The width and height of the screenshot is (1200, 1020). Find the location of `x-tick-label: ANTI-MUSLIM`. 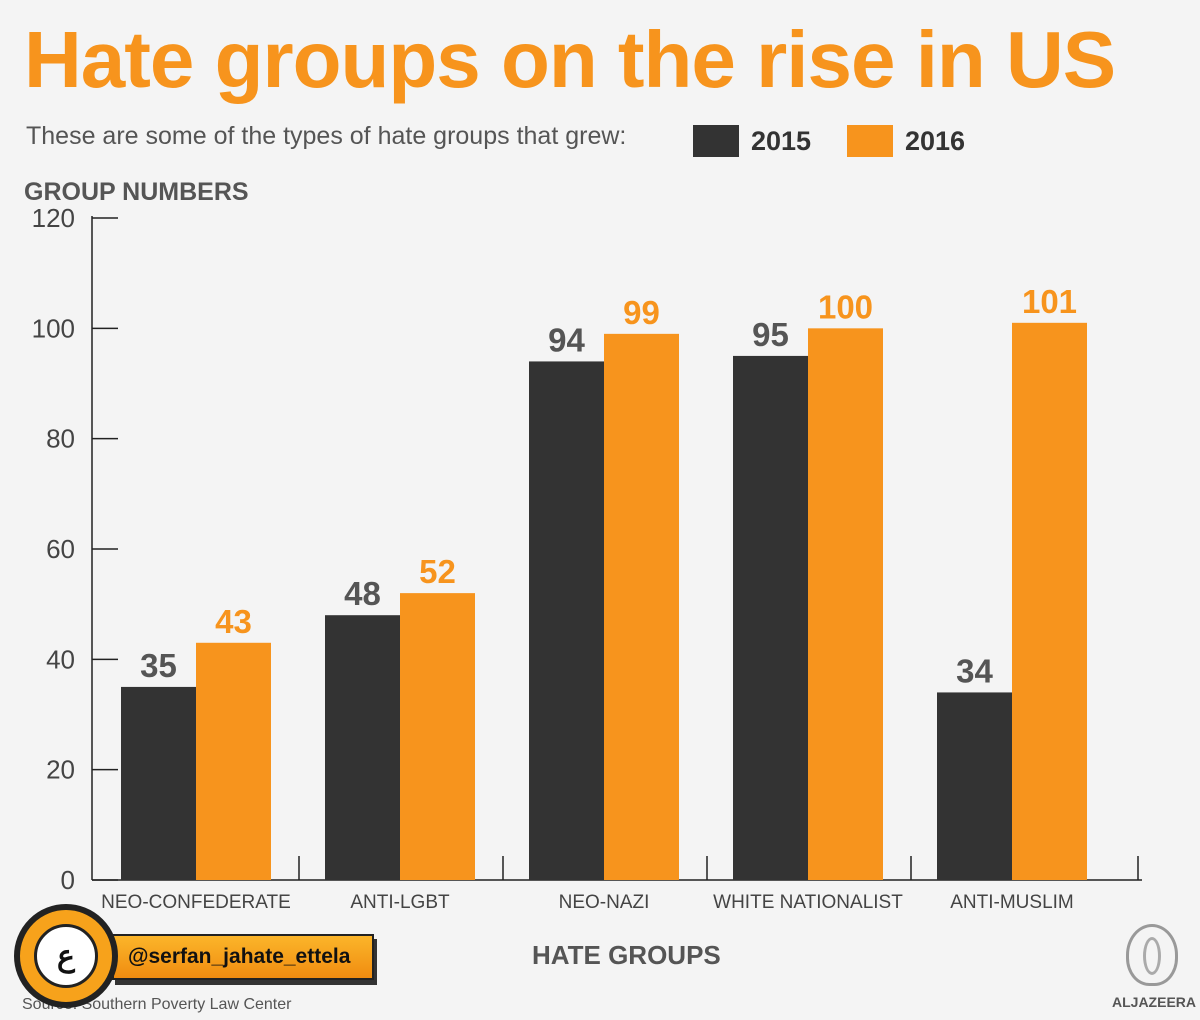

x-tick-label: ANTI-MUSLIM is located at coordinates (1012, 902).